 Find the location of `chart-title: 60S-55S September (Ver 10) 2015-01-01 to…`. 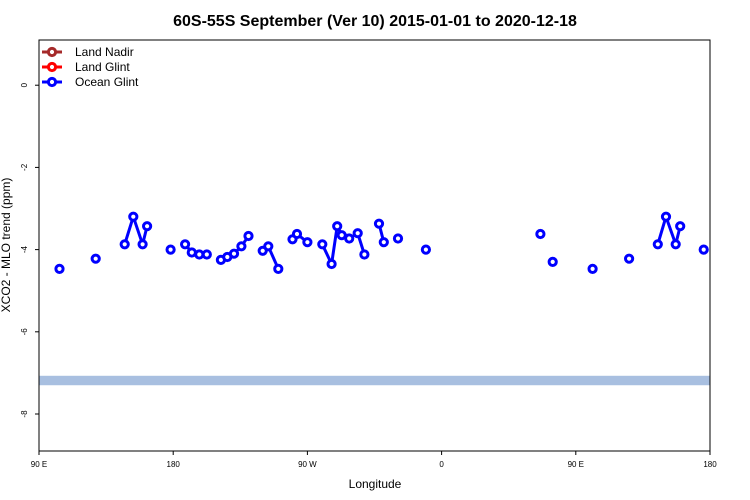

chart-title: 60S-55S September (Ver 10) 2015-01-01 to… is located at coordinates (375, 21).